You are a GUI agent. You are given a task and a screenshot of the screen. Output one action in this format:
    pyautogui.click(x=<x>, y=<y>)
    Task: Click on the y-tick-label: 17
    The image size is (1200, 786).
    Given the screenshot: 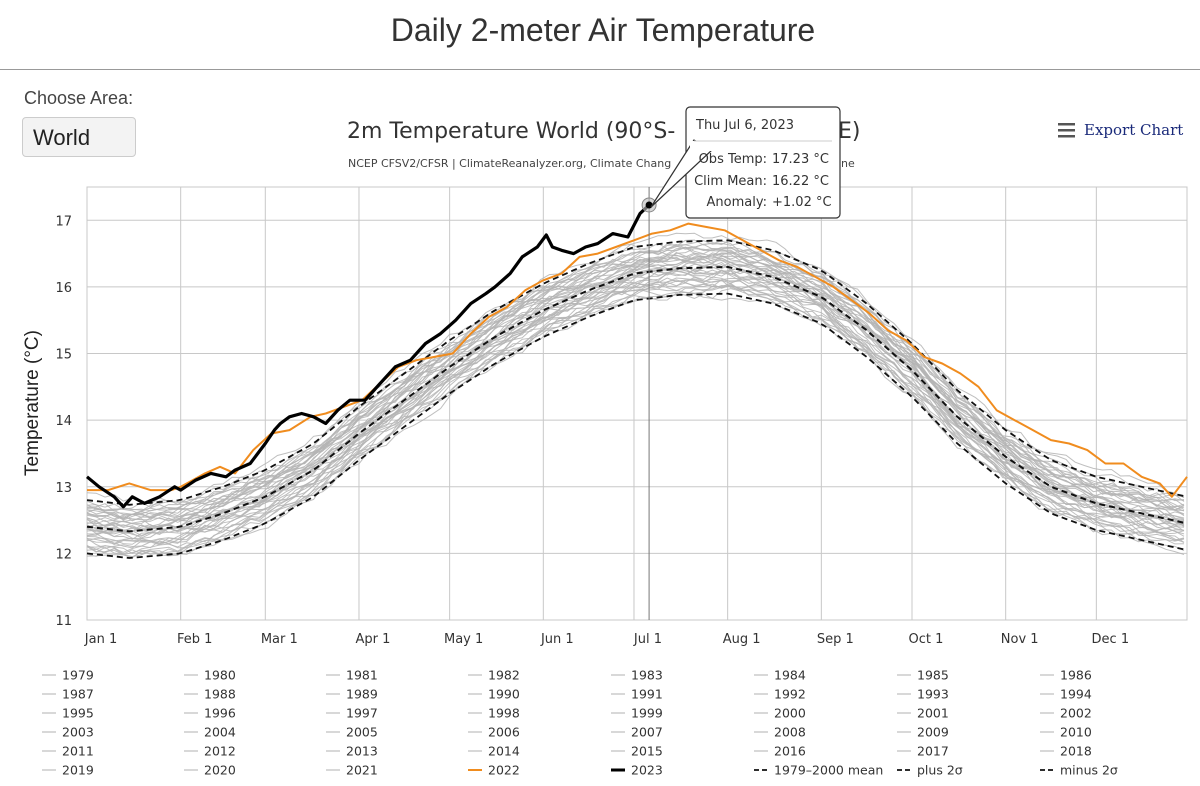 What is the action you would take?
    pyautogui.click(x=63, y=221)
    